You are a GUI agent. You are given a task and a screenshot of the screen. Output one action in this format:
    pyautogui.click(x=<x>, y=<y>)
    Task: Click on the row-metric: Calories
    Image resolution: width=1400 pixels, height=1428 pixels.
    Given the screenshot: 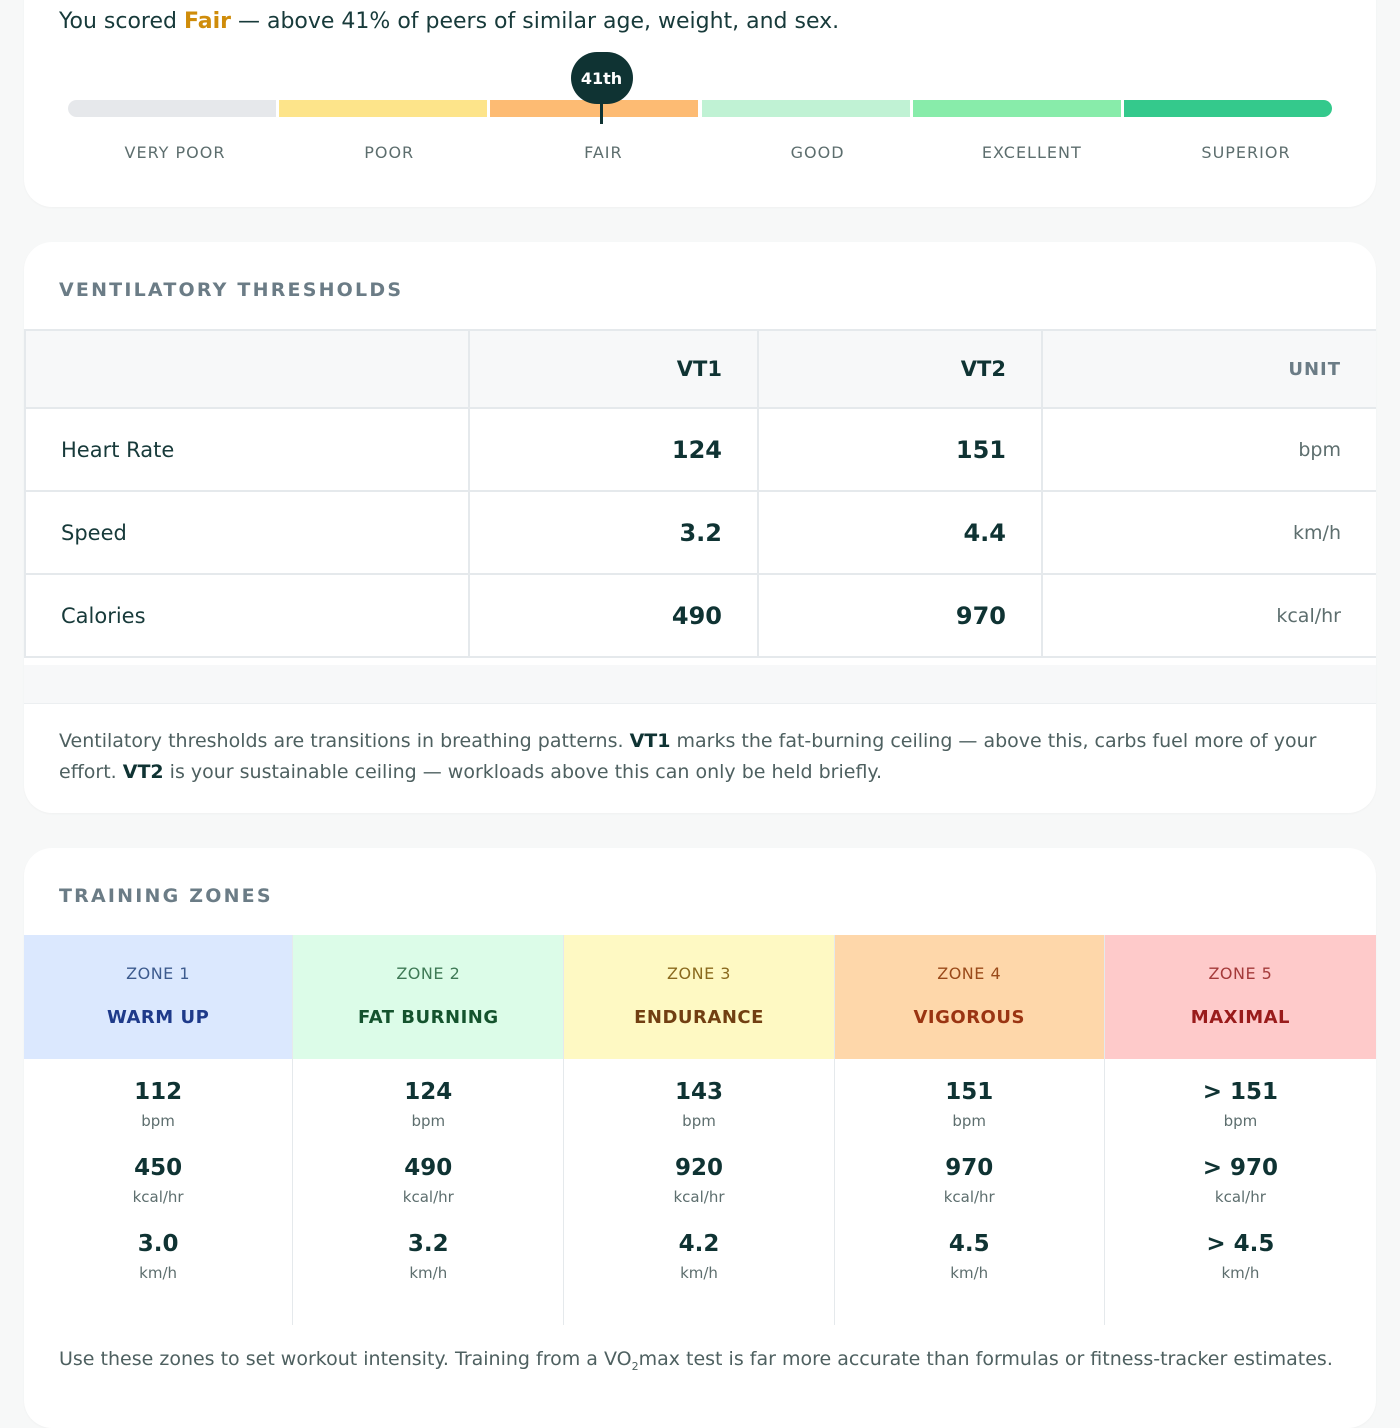 What is the action you would take?
    pyautogui.click(x=247, y=615)
    